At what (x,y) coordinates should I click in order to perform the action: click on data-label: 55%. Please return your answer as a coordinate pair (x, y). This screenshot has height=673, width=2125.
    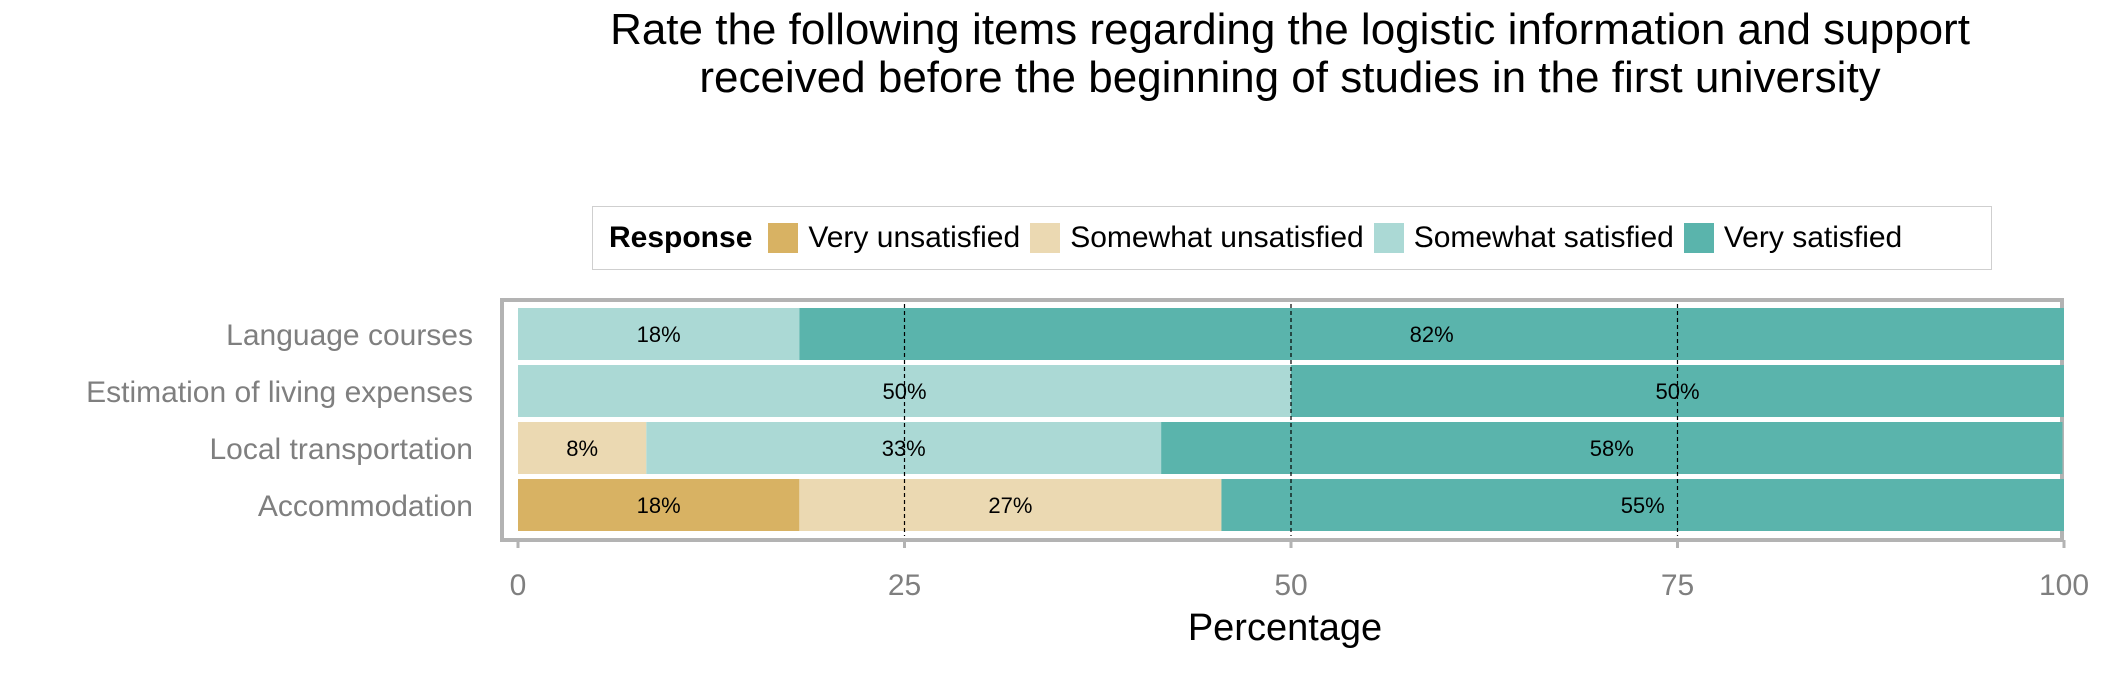
    Looking at the image, I should click on (1643, 505).